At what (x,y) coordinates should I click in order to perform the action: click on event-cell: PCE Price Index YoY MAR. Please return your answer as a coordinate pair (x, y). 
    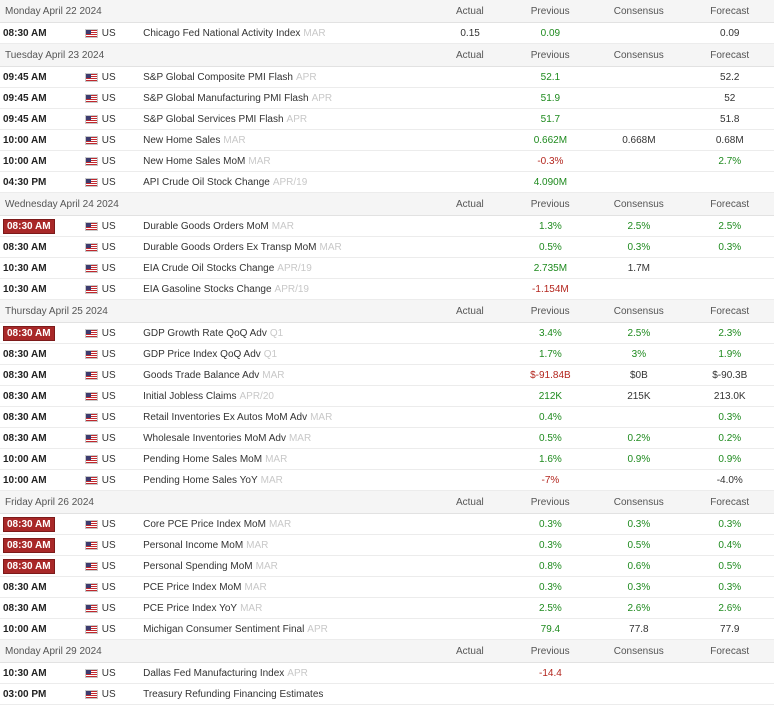
    Looking at the image, I should click on (287, 608).